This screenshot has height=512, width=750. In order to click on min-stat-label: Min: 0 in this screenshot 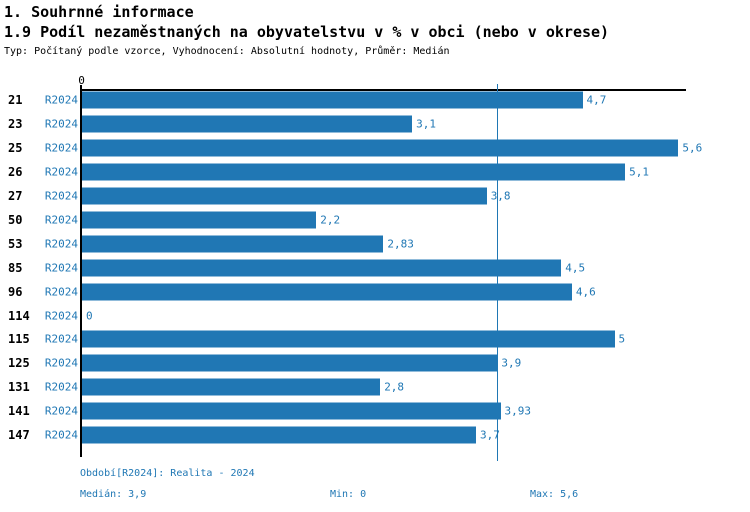, I will do `click(348, 494)`.